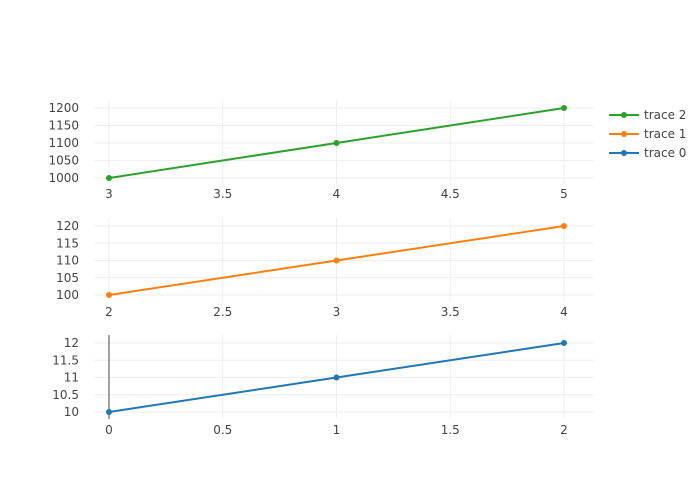 The width and height of the screenshot is (700, 500). Describe the element at coordinates (222, 430) in the screenshot. I see `x-tick-label: 0.5` at that location.